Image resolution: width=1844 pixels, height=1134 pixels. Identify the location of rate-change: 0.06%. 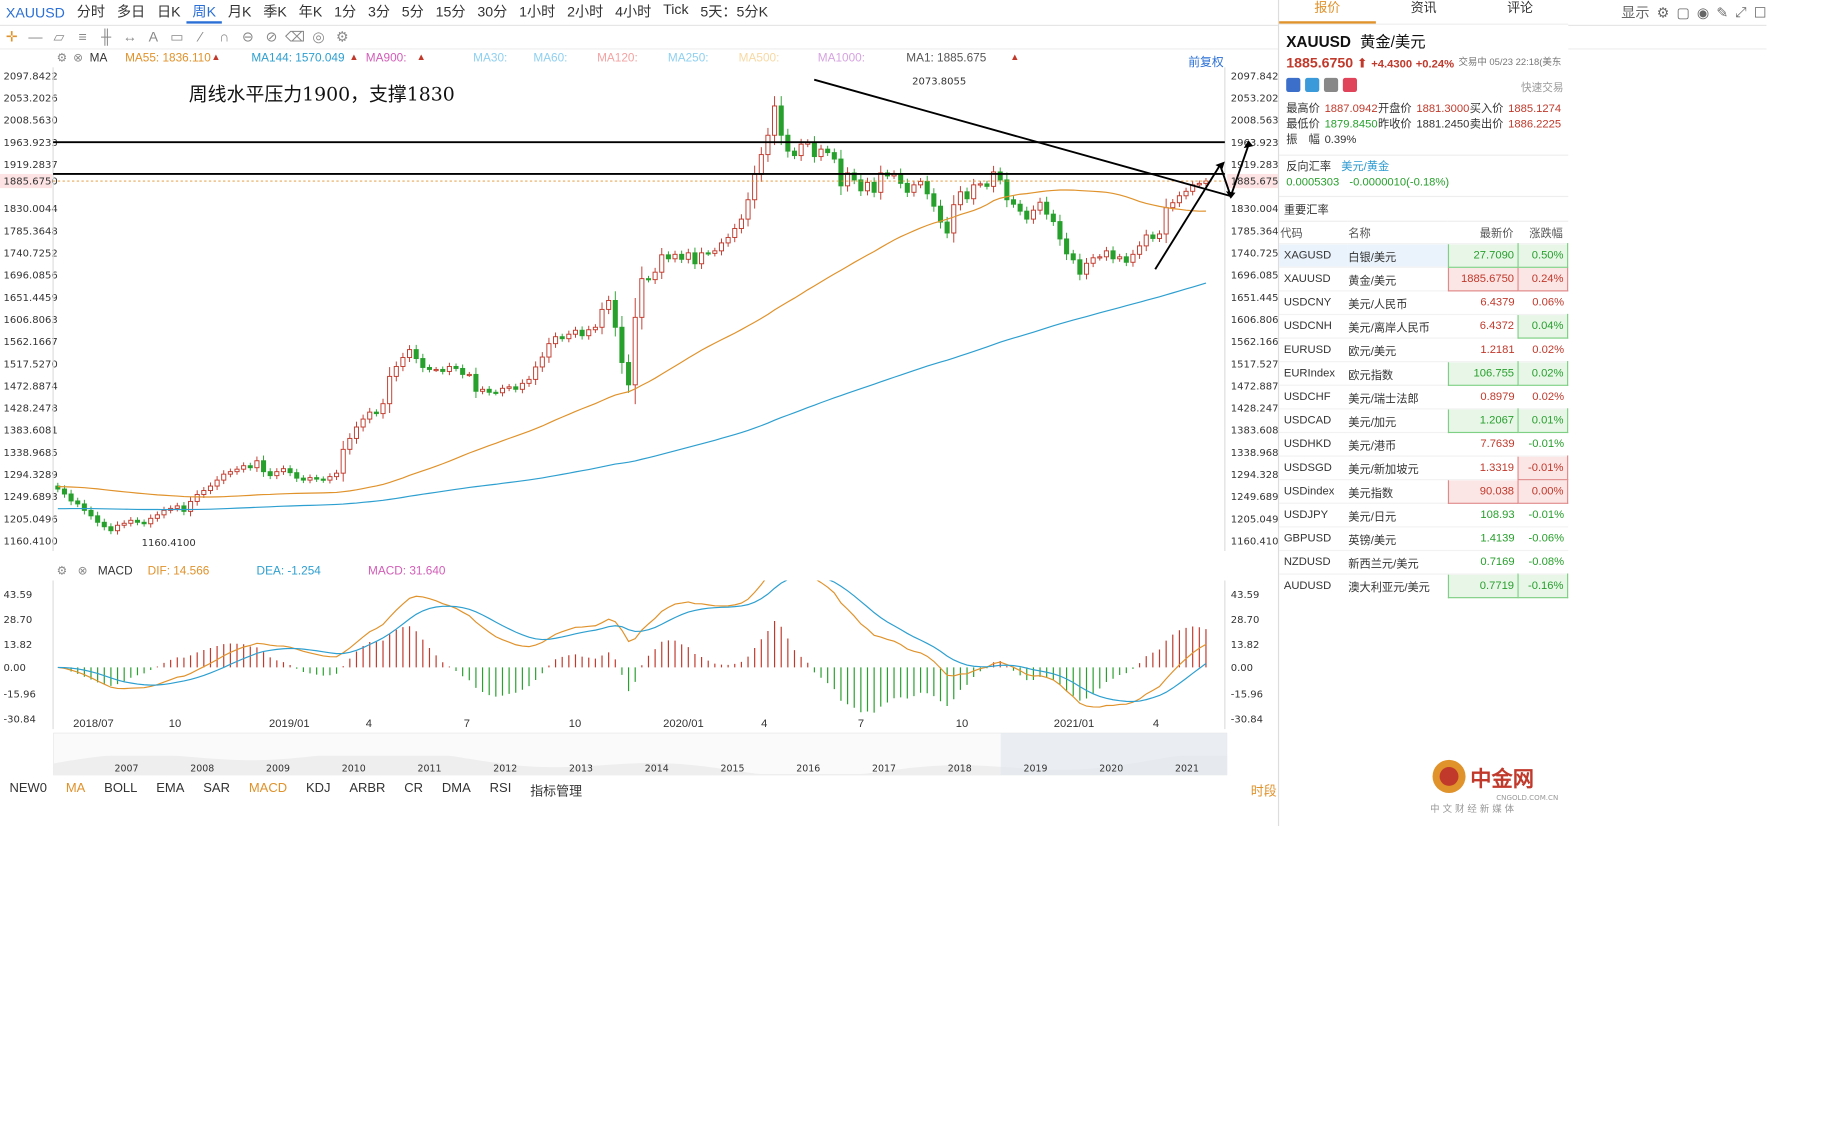
(1543, 302).